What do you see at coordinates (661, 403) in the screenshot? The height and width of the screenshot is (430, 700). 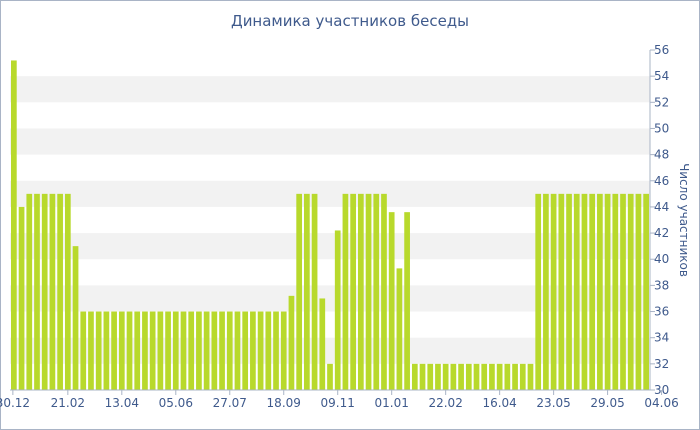 I see `x-tick-label: 04.06` at bounding box center [661, 403].